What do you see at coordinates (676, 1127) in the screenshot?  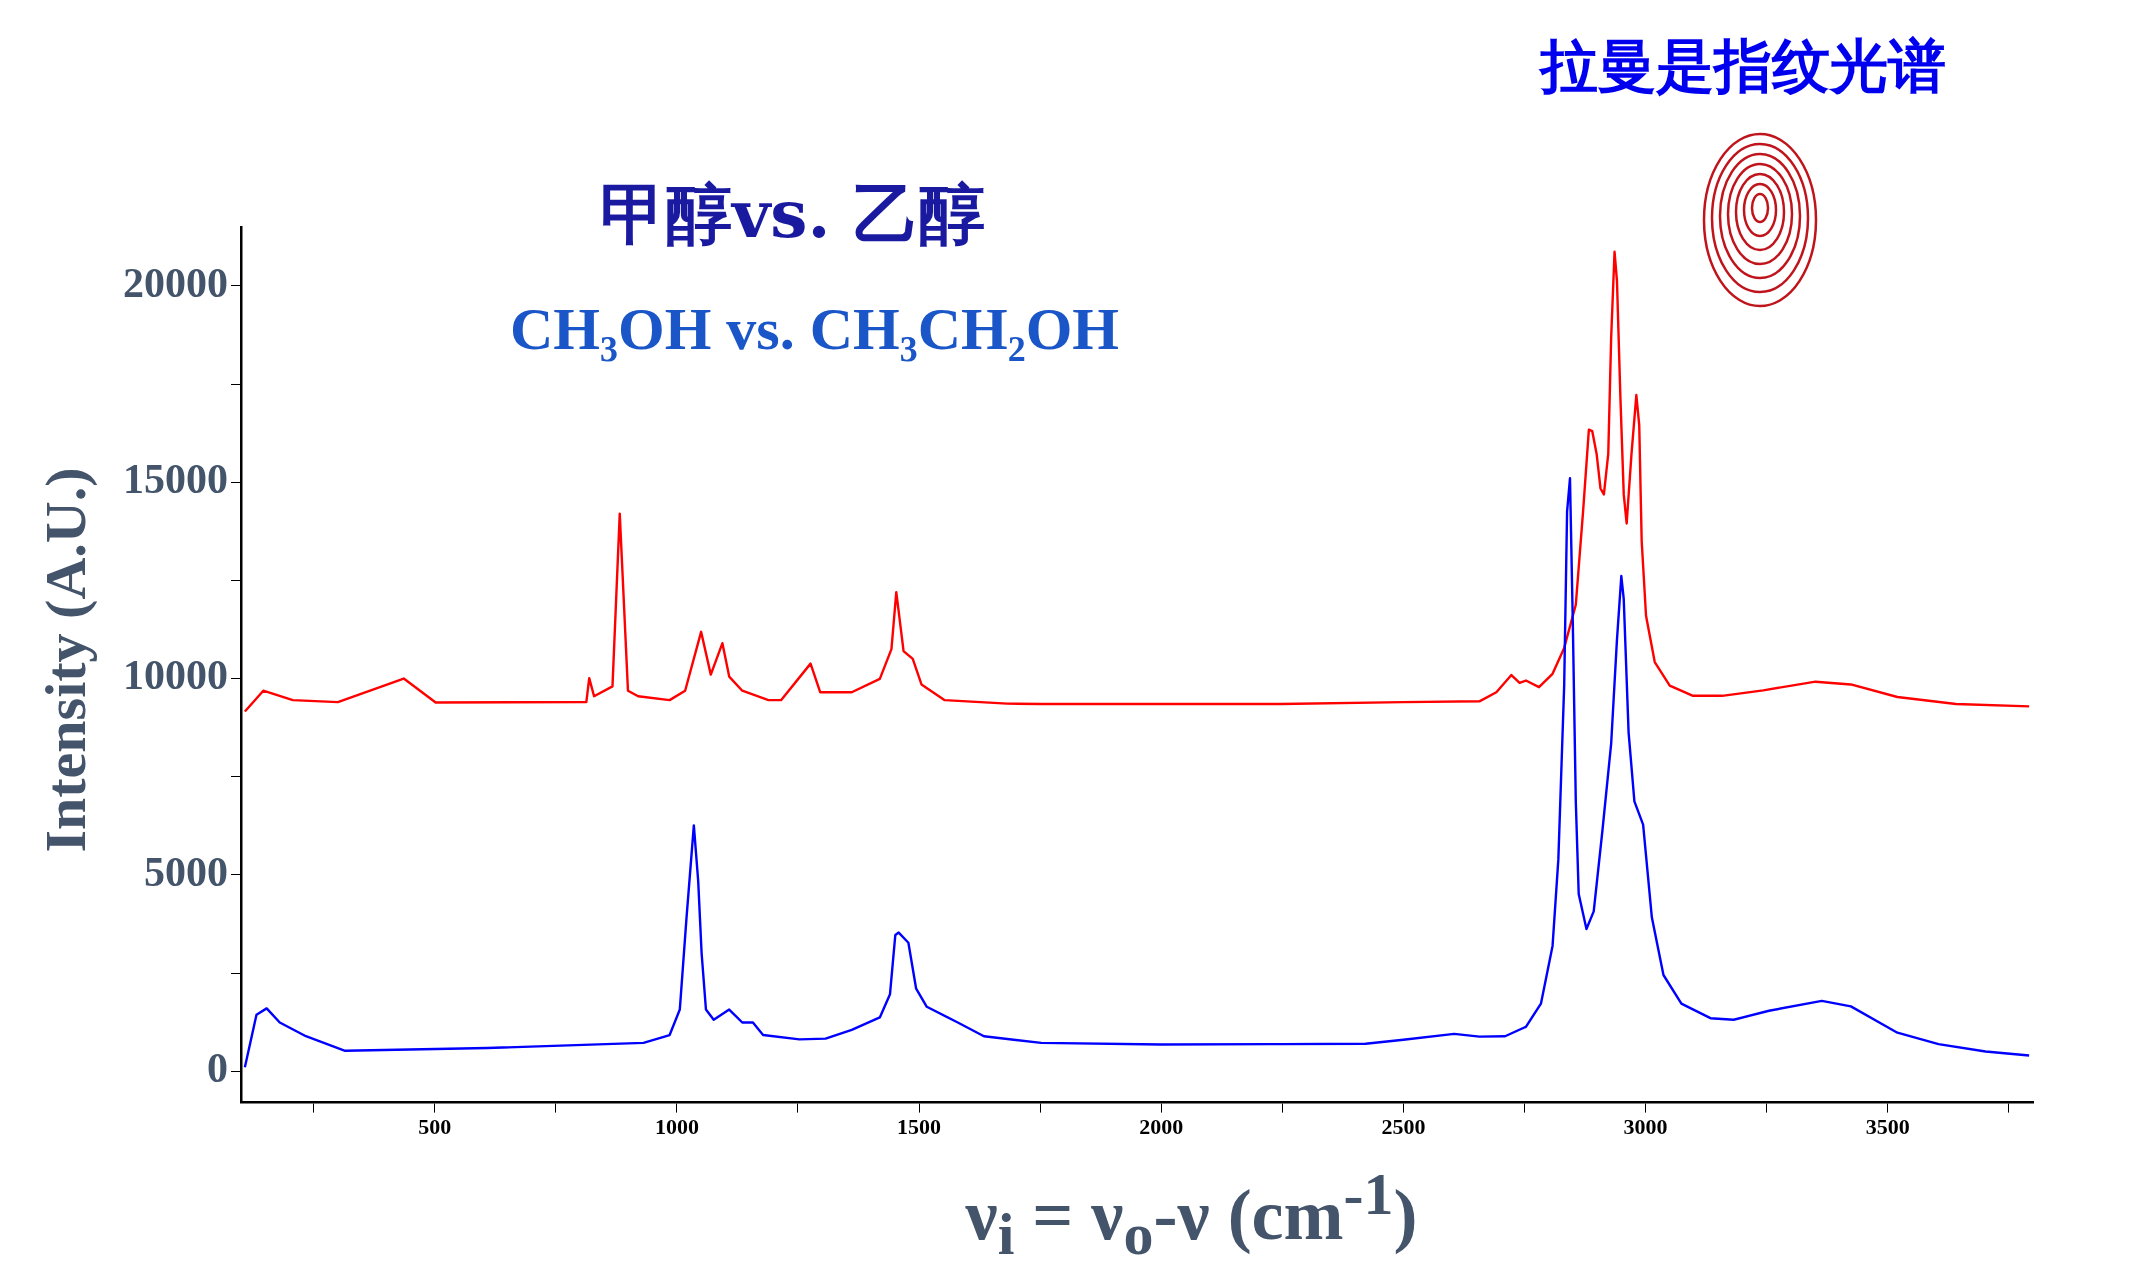 I see `x-tick-label: 1000` at bounding box center [676, 1127].